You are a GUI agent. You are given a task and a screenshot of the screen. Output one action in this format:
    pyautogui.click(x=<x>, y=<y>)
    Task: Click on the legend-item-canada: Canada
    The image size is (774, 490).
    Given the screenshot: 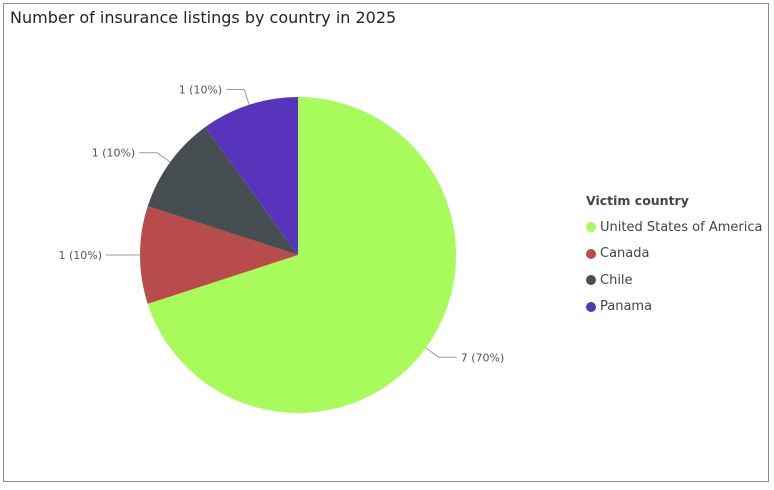 What is the action you would take?
    pyautogui.click(x=674, y=254)
    